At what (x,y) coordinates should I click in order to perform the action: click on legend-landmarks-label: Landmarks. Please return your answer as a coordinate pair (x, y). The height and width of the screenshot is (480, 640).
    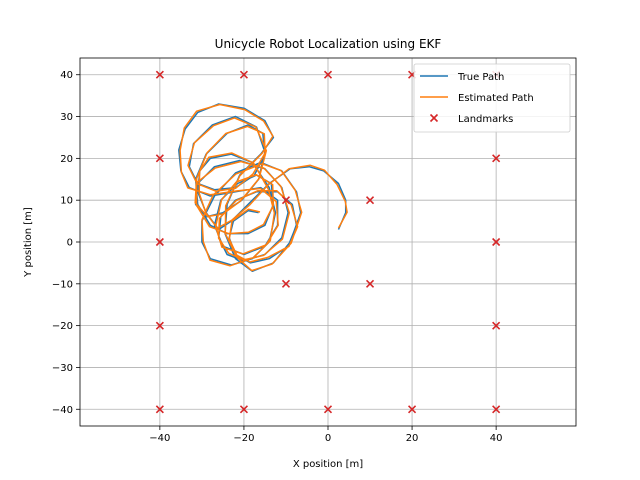
    Looking at the image, I should click on (485, 119).